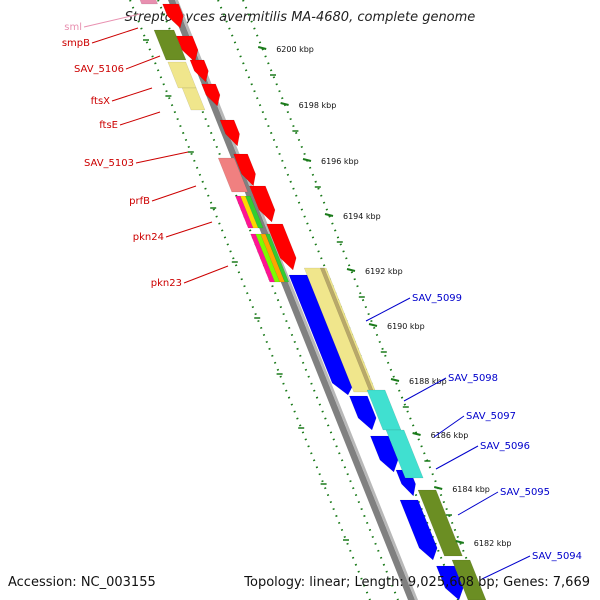 This screenshot has width=600, height=600. Describe the element at coordinates (557, 556) in the screenshot. I see `right-label-sav_5094: SAV_5094` at that location.